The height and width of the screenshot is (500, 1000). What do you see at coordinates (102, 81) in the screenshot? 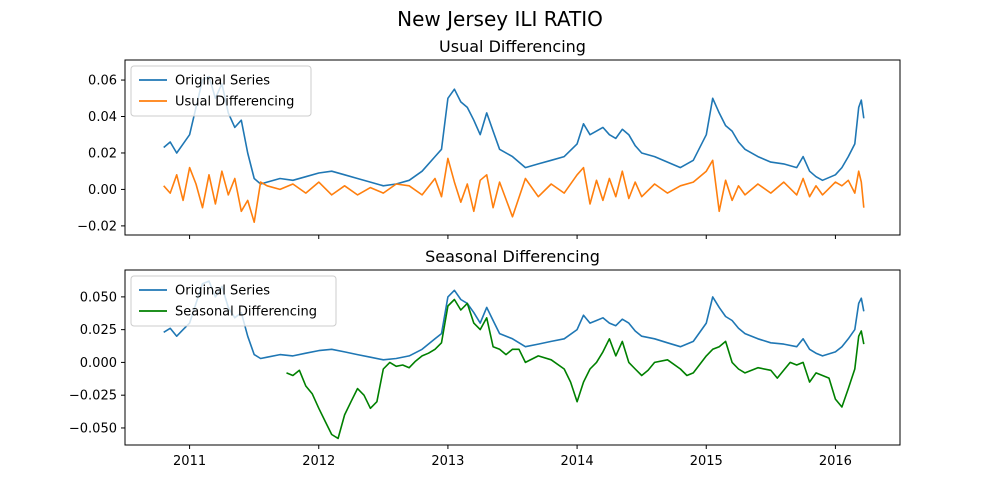
I see `y-tick-label: 0.06` at bounding box center [102, 81].